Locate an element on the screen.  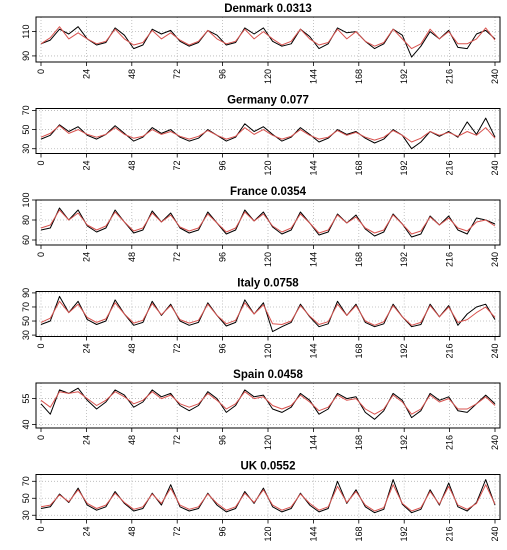
y-tick-label: 55 is located at coordinates (26, 399).